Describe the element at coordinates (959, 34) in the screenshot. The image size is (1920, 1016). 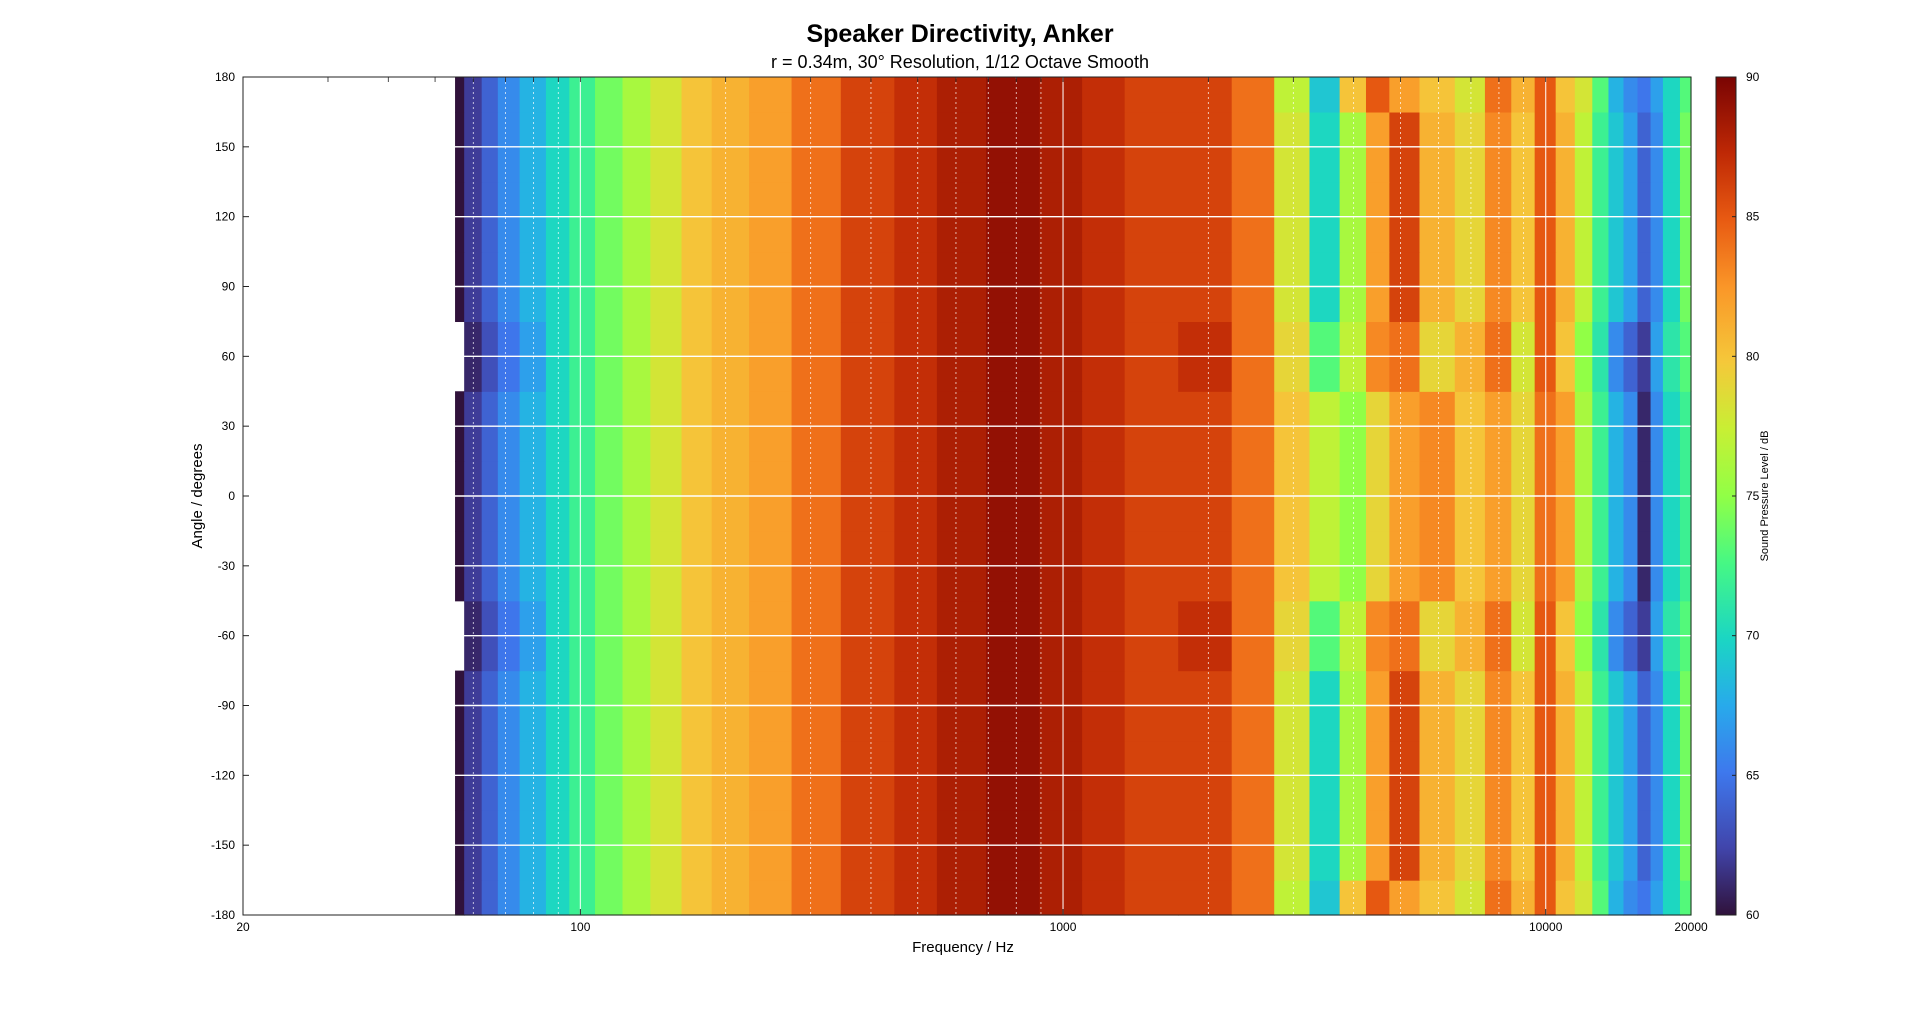
I see `chart-title: Speaker Directivity, Anker` at that location.